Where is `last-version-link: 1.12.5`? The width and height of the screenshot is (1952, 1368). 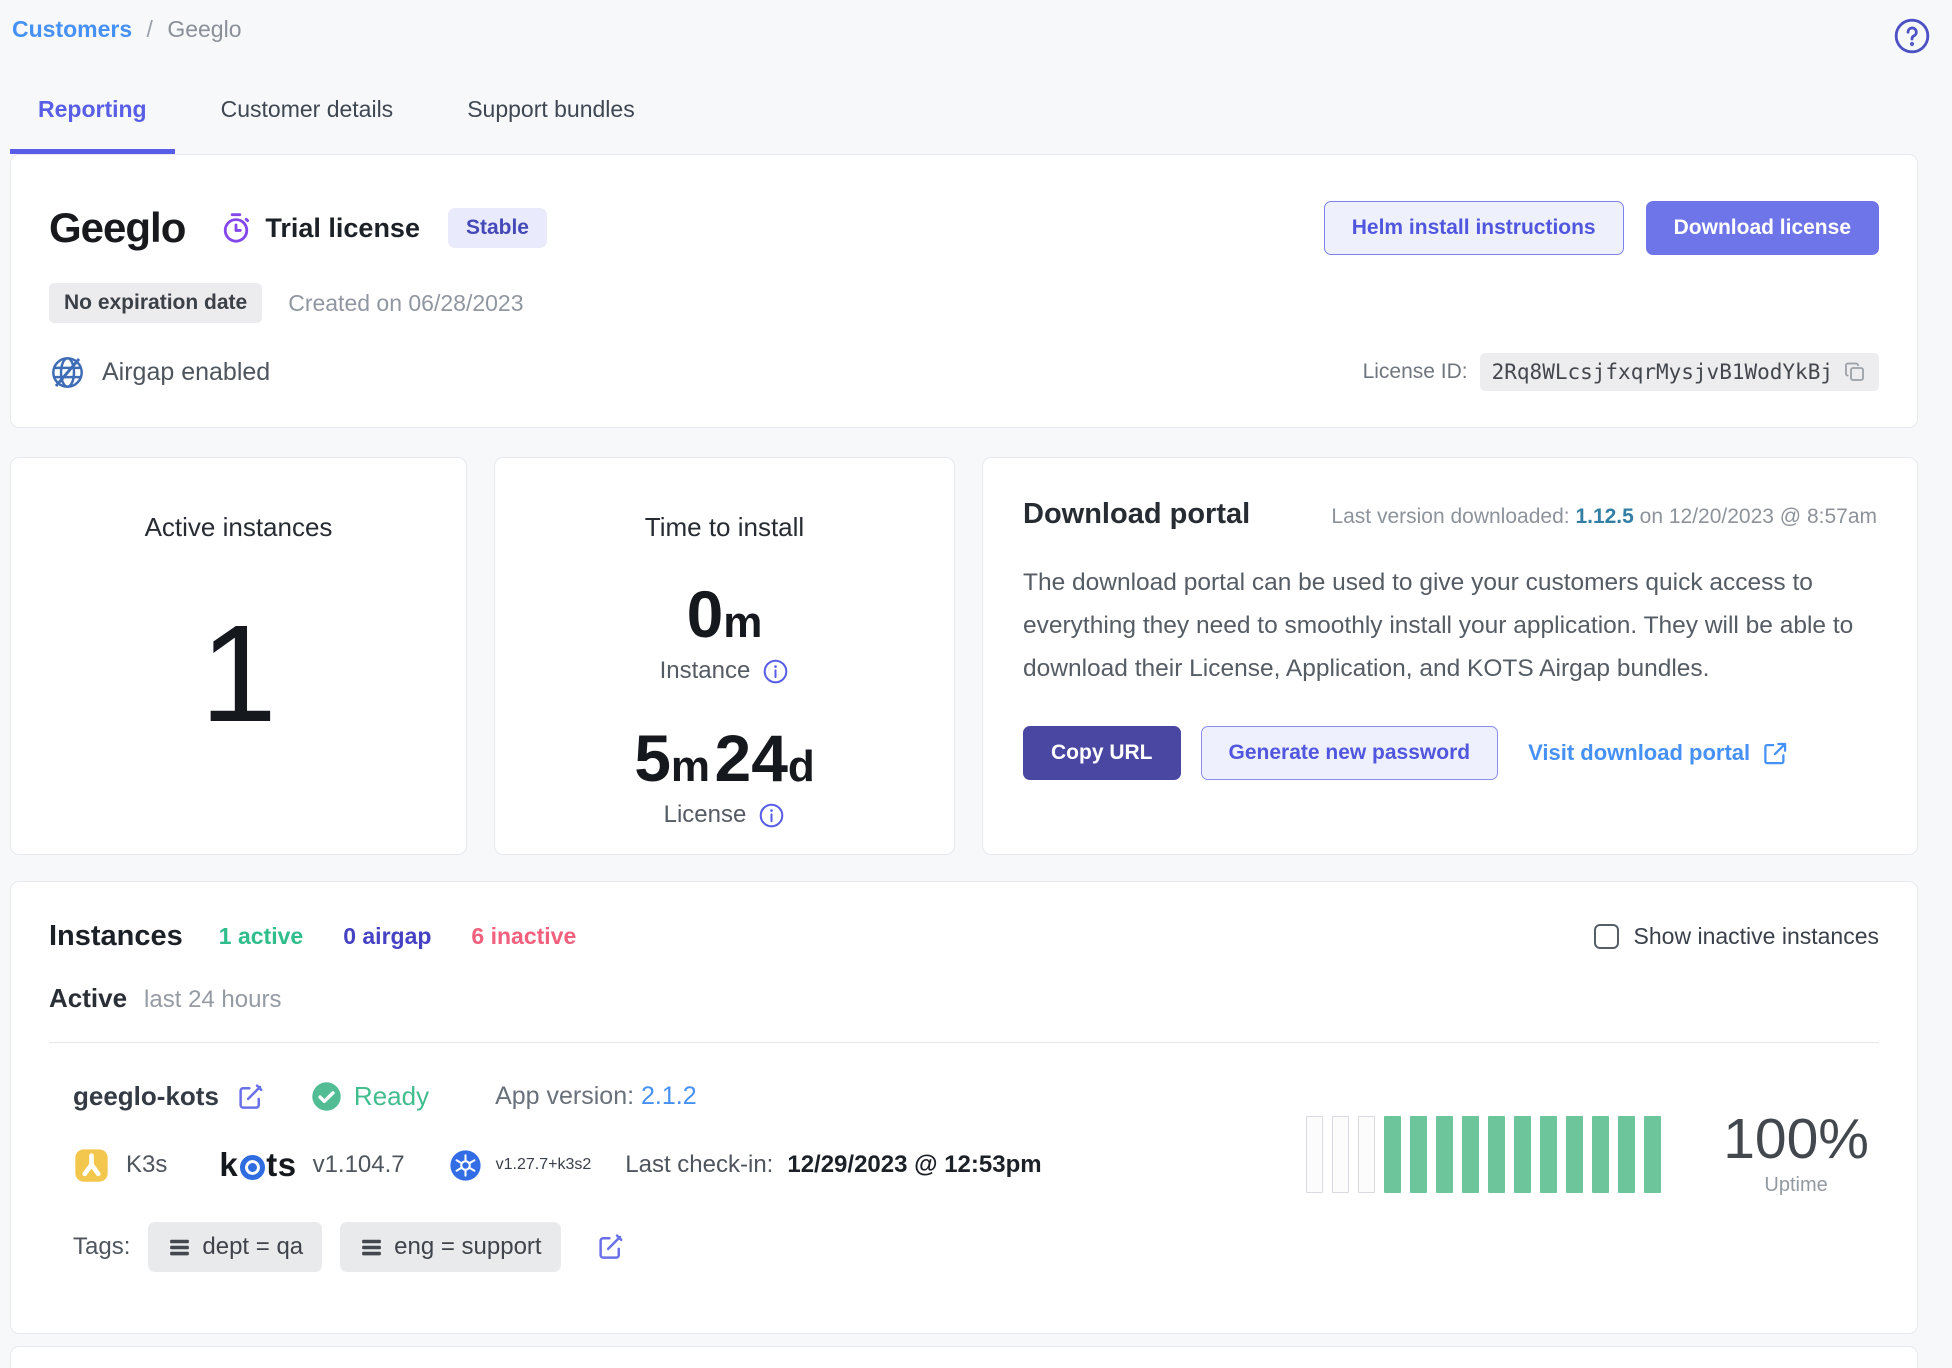
last-version-link: 1.12.5 is located at coordinates (1604, 516).